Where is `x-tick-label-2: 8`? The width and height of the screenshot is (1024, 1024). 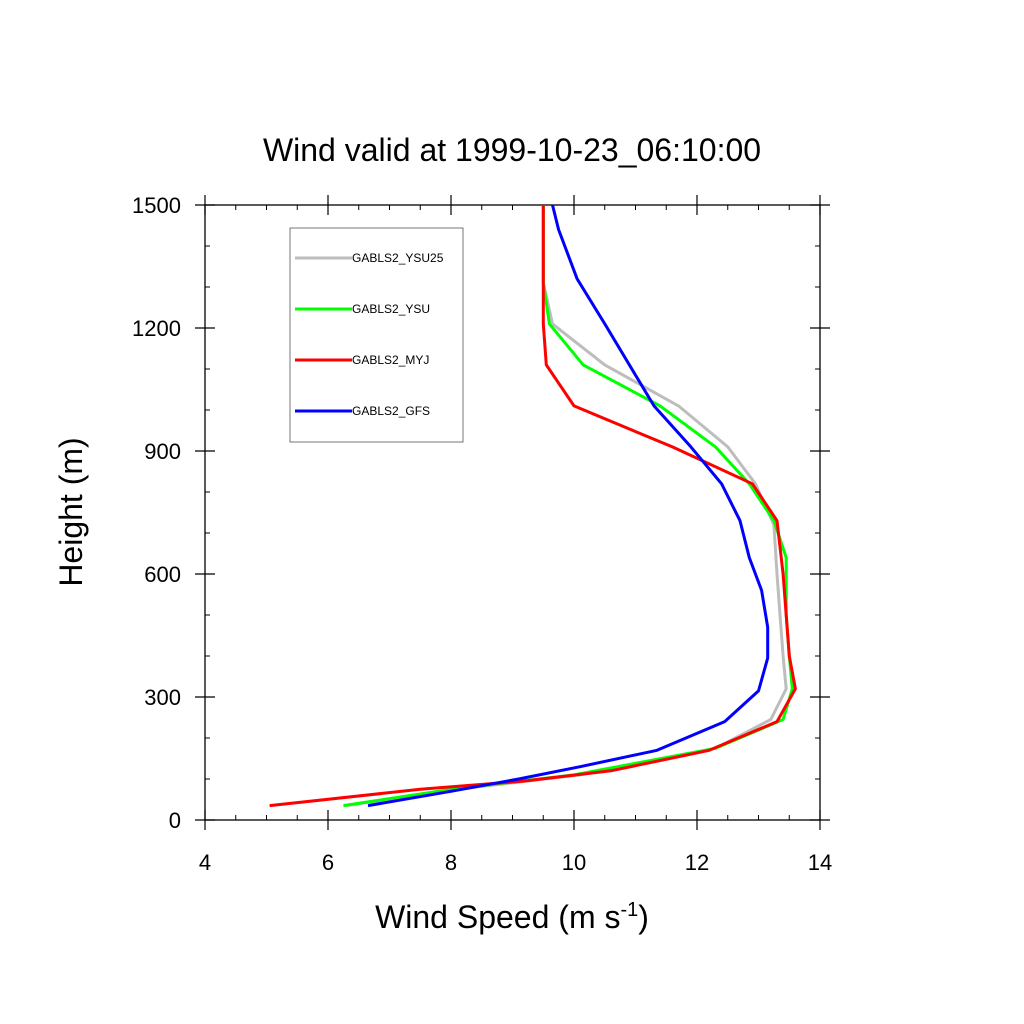 x-tick-label-2: 8 is located at coordinates (451, 862).